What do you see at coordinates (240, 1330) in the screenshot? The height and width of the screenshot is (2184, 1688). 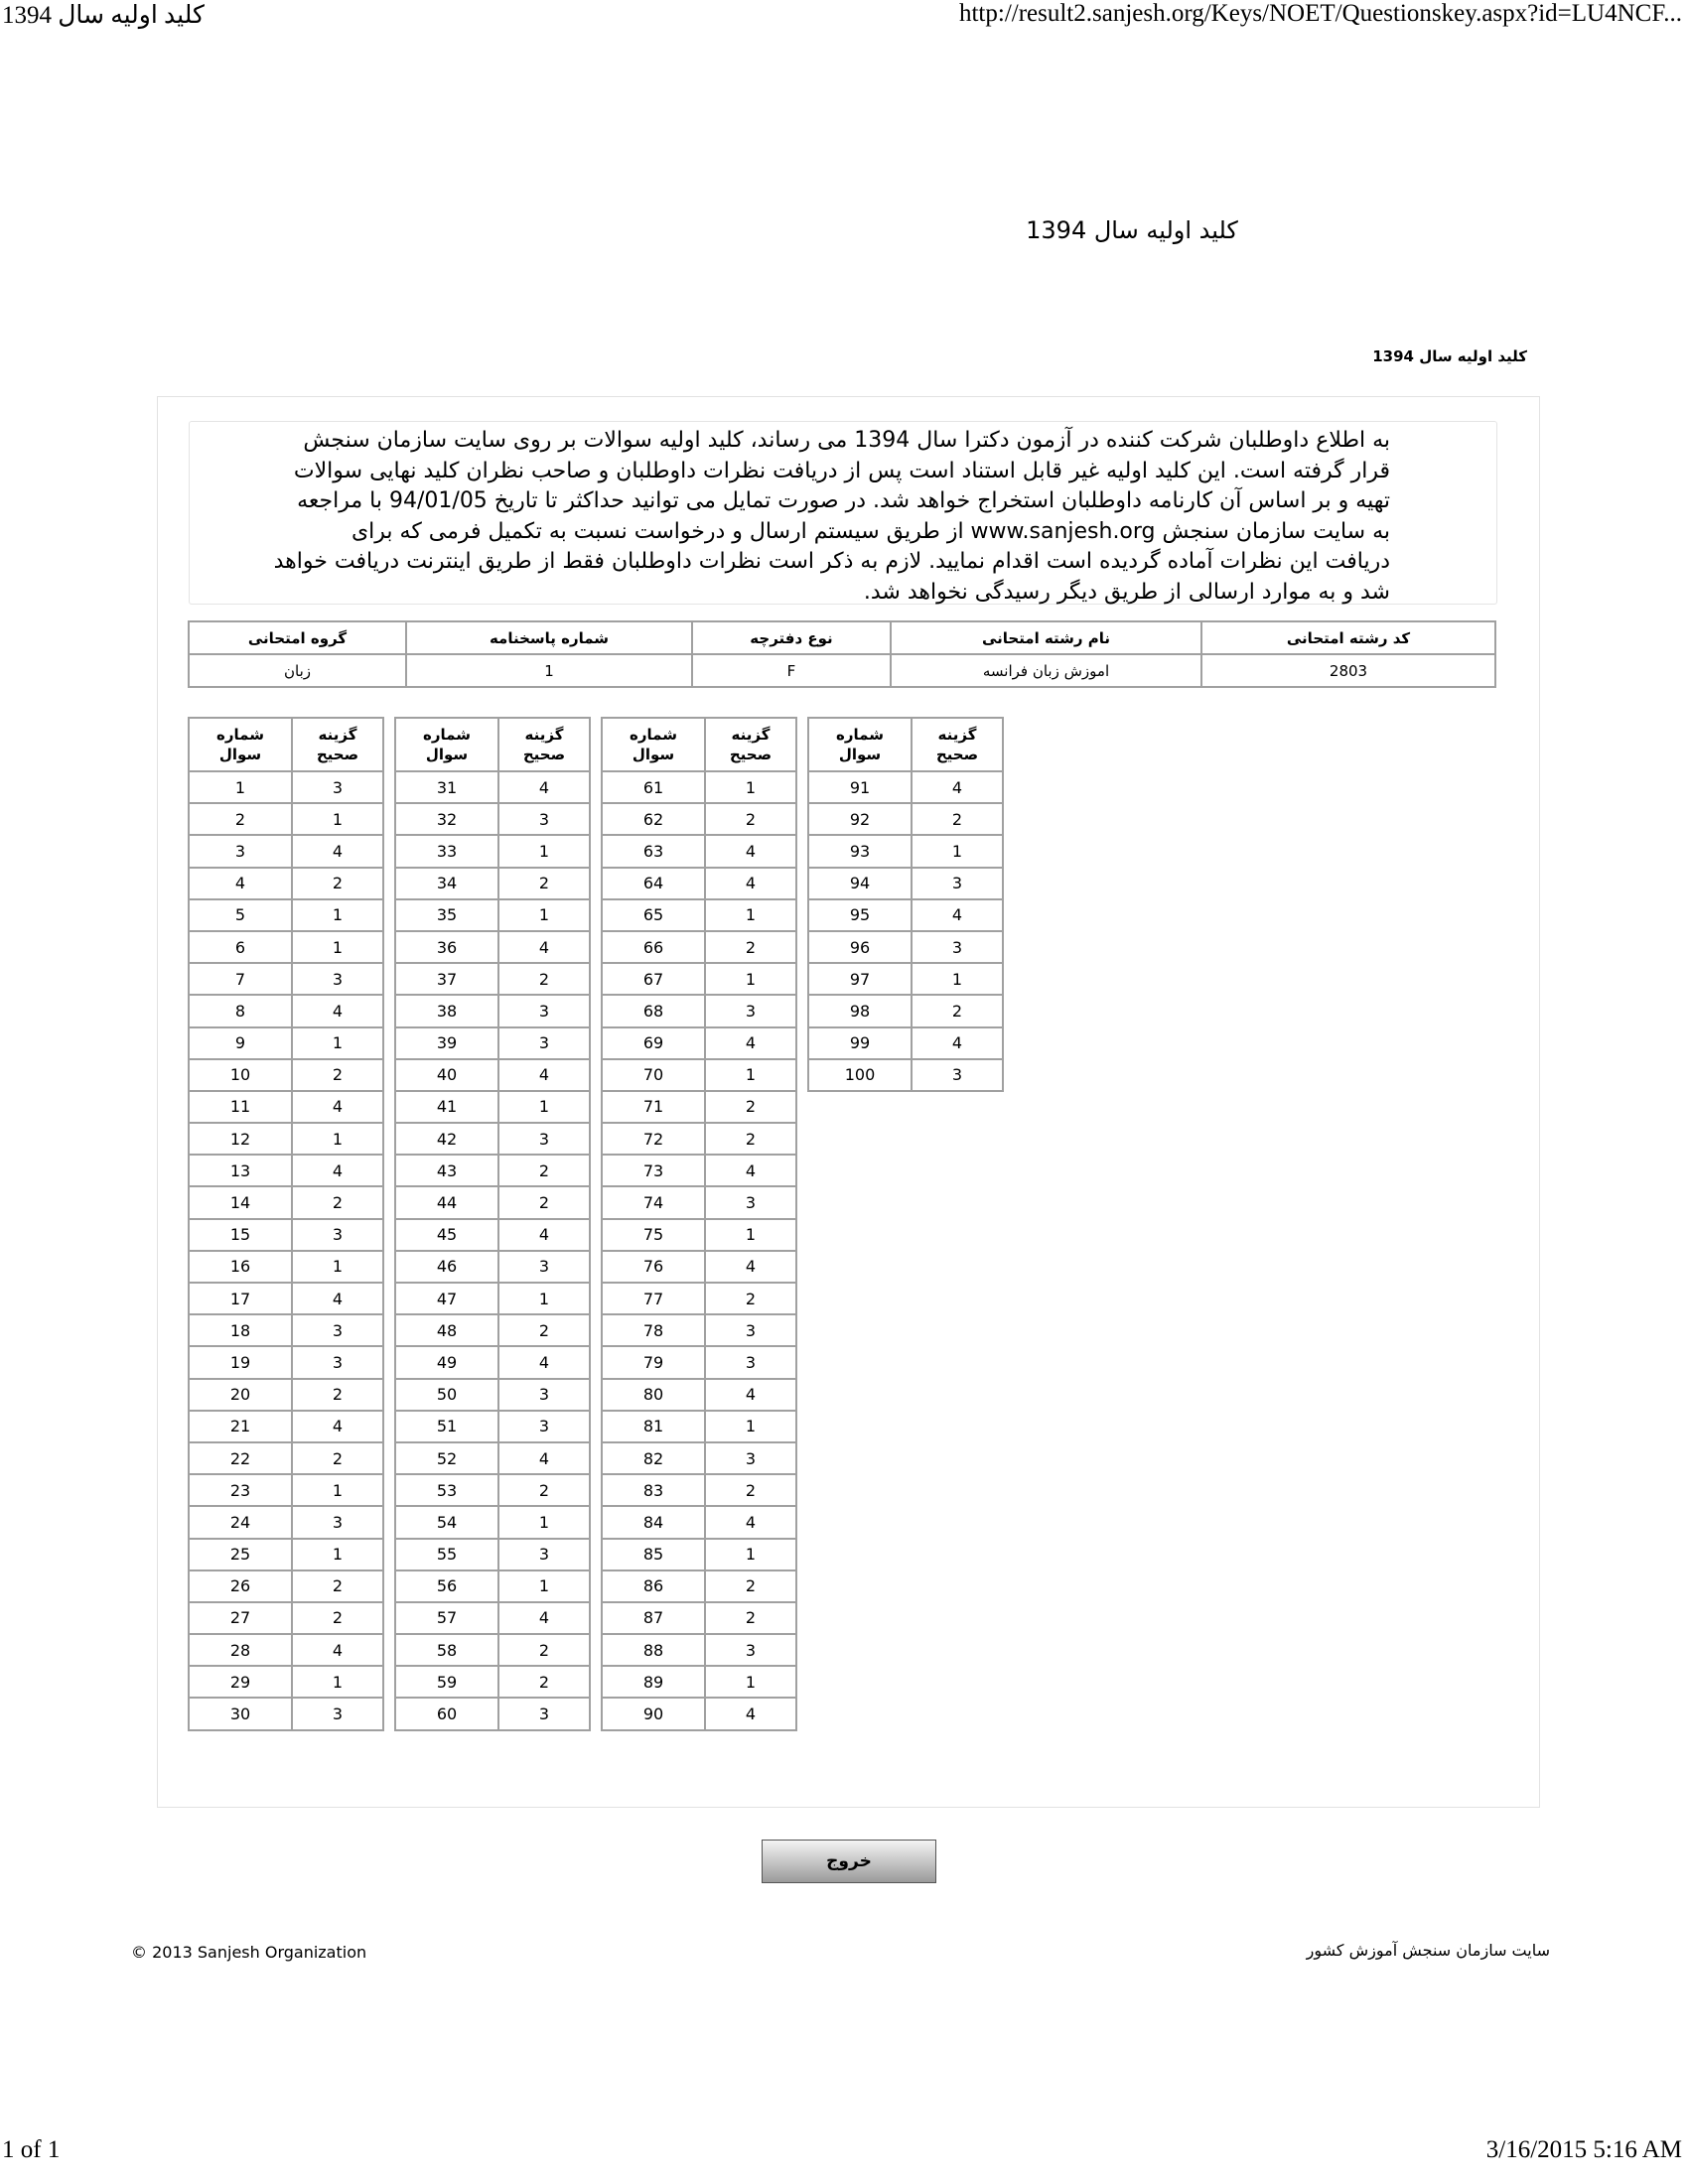 I see `question-number: 18` at bounding box center [240, 1330].